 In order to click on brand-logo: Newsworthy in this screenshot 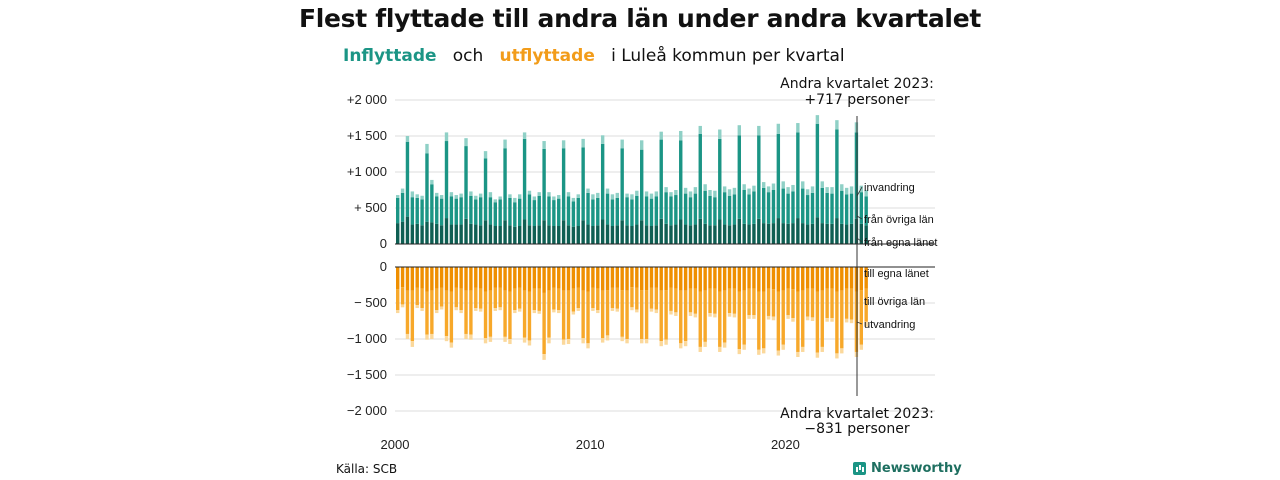, I will do `click(907, 468)`.